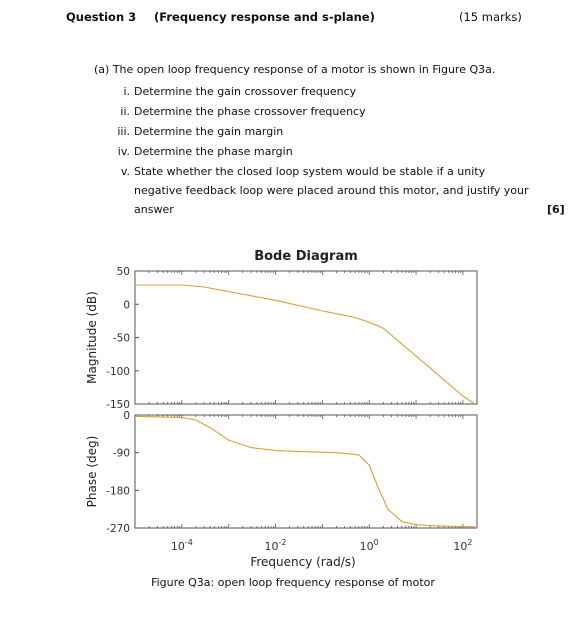 This screenshot has height=626, width=586. I want to click on phase-ylabel: Phase (deg), so click(92, 472).